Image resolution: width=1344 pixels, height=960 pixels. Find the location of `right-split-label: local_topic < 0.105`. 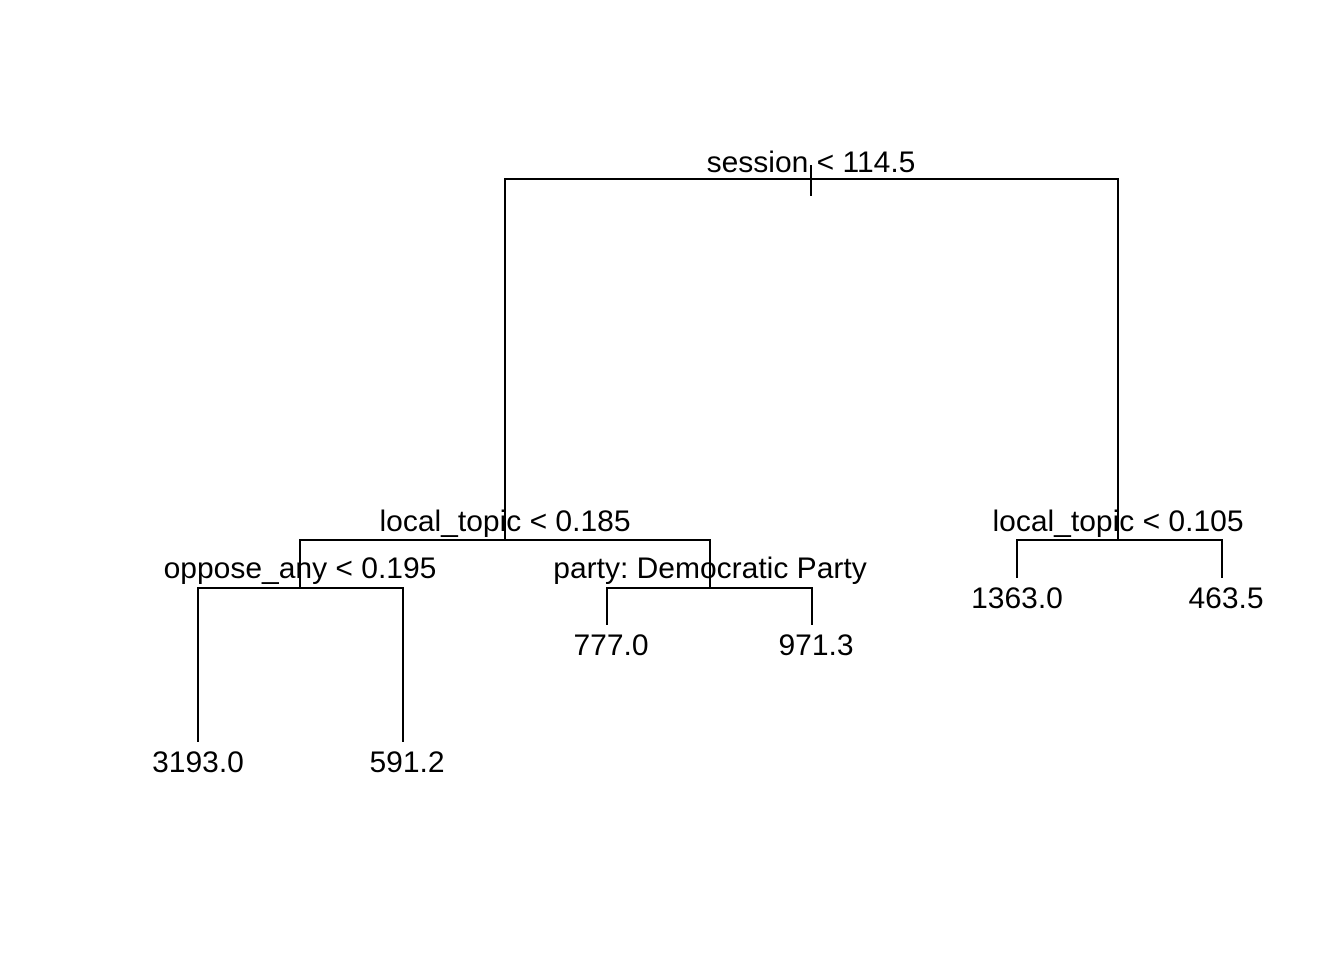

right-split-label: local_topic < 0.105 is located at coordinates (1117, 521).